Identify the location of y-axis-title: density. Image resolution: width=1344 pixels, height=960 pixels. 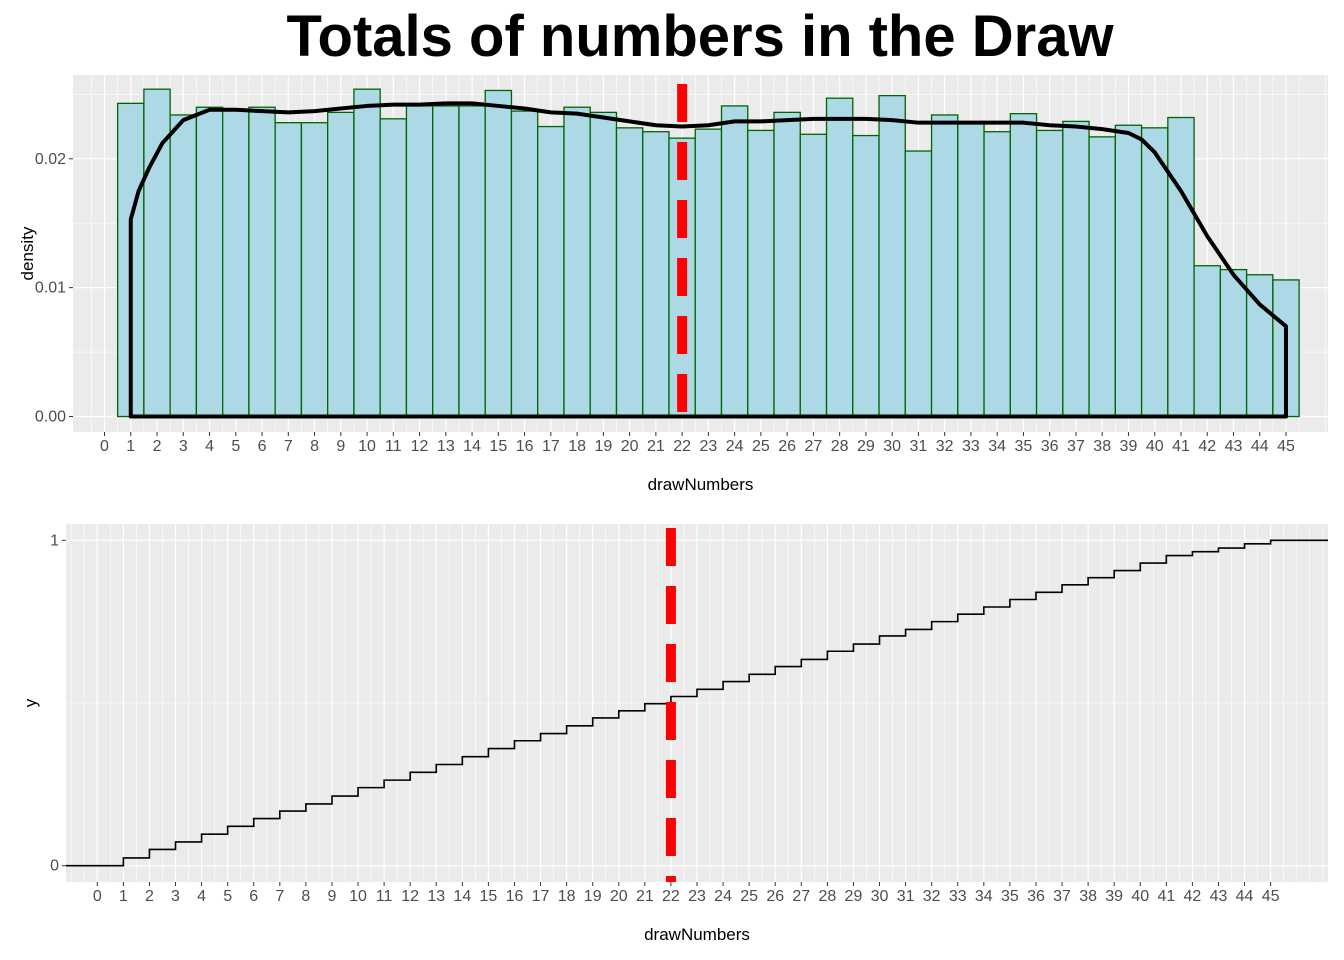
(27, 253).